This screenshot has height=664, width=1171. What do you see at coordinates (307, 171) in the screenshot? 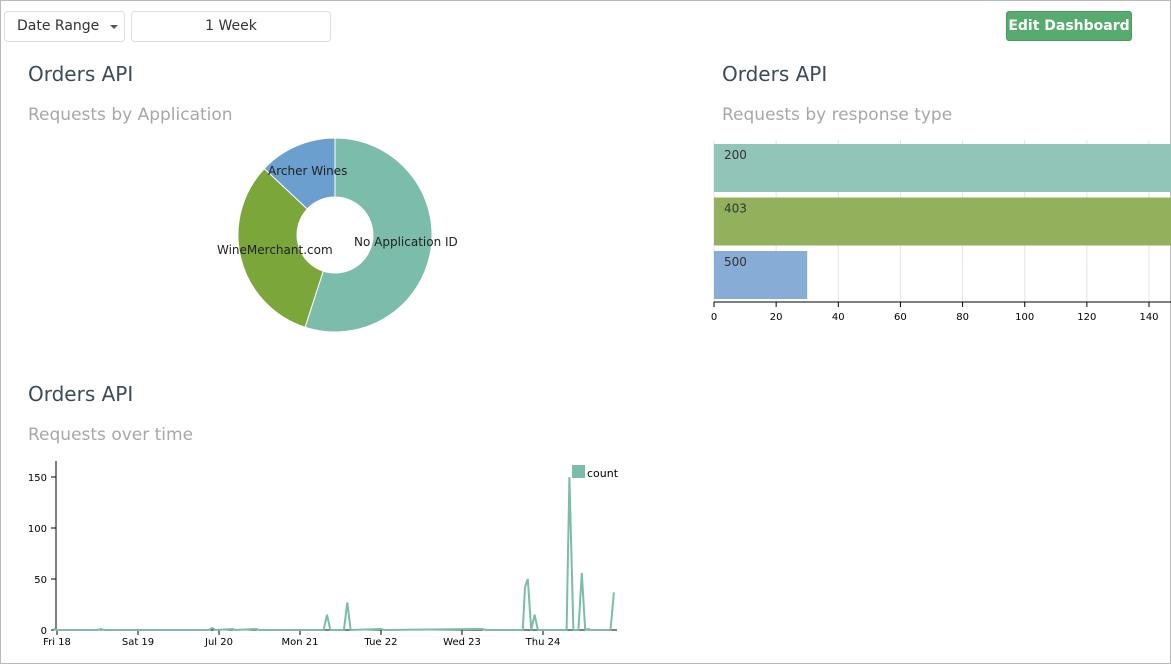
I see `slice-label: Archer Wines` at bounding box center [307, 171].